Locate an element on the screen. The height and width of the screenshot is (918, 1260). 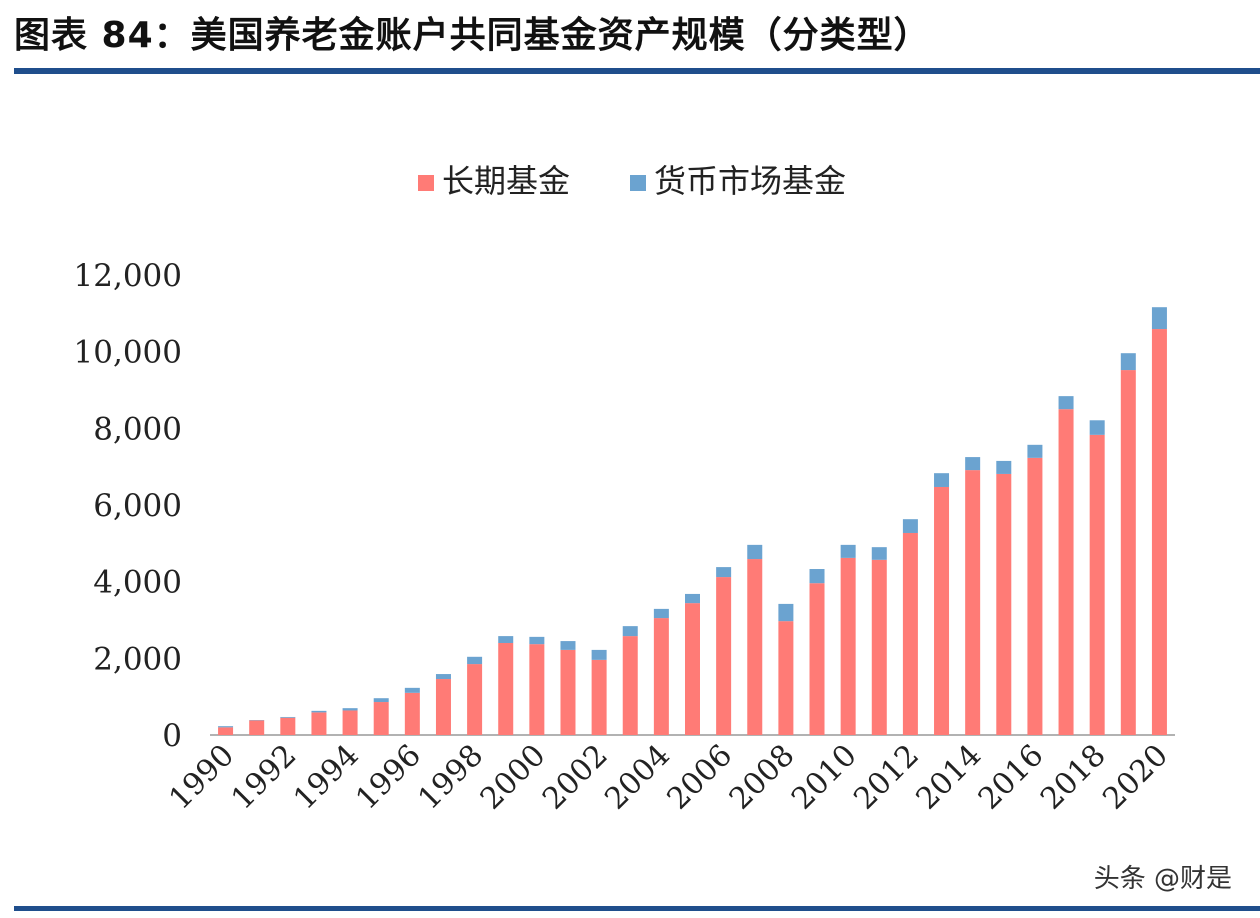
x-tick-label: 2020 is located at coordinates (1135, 777).